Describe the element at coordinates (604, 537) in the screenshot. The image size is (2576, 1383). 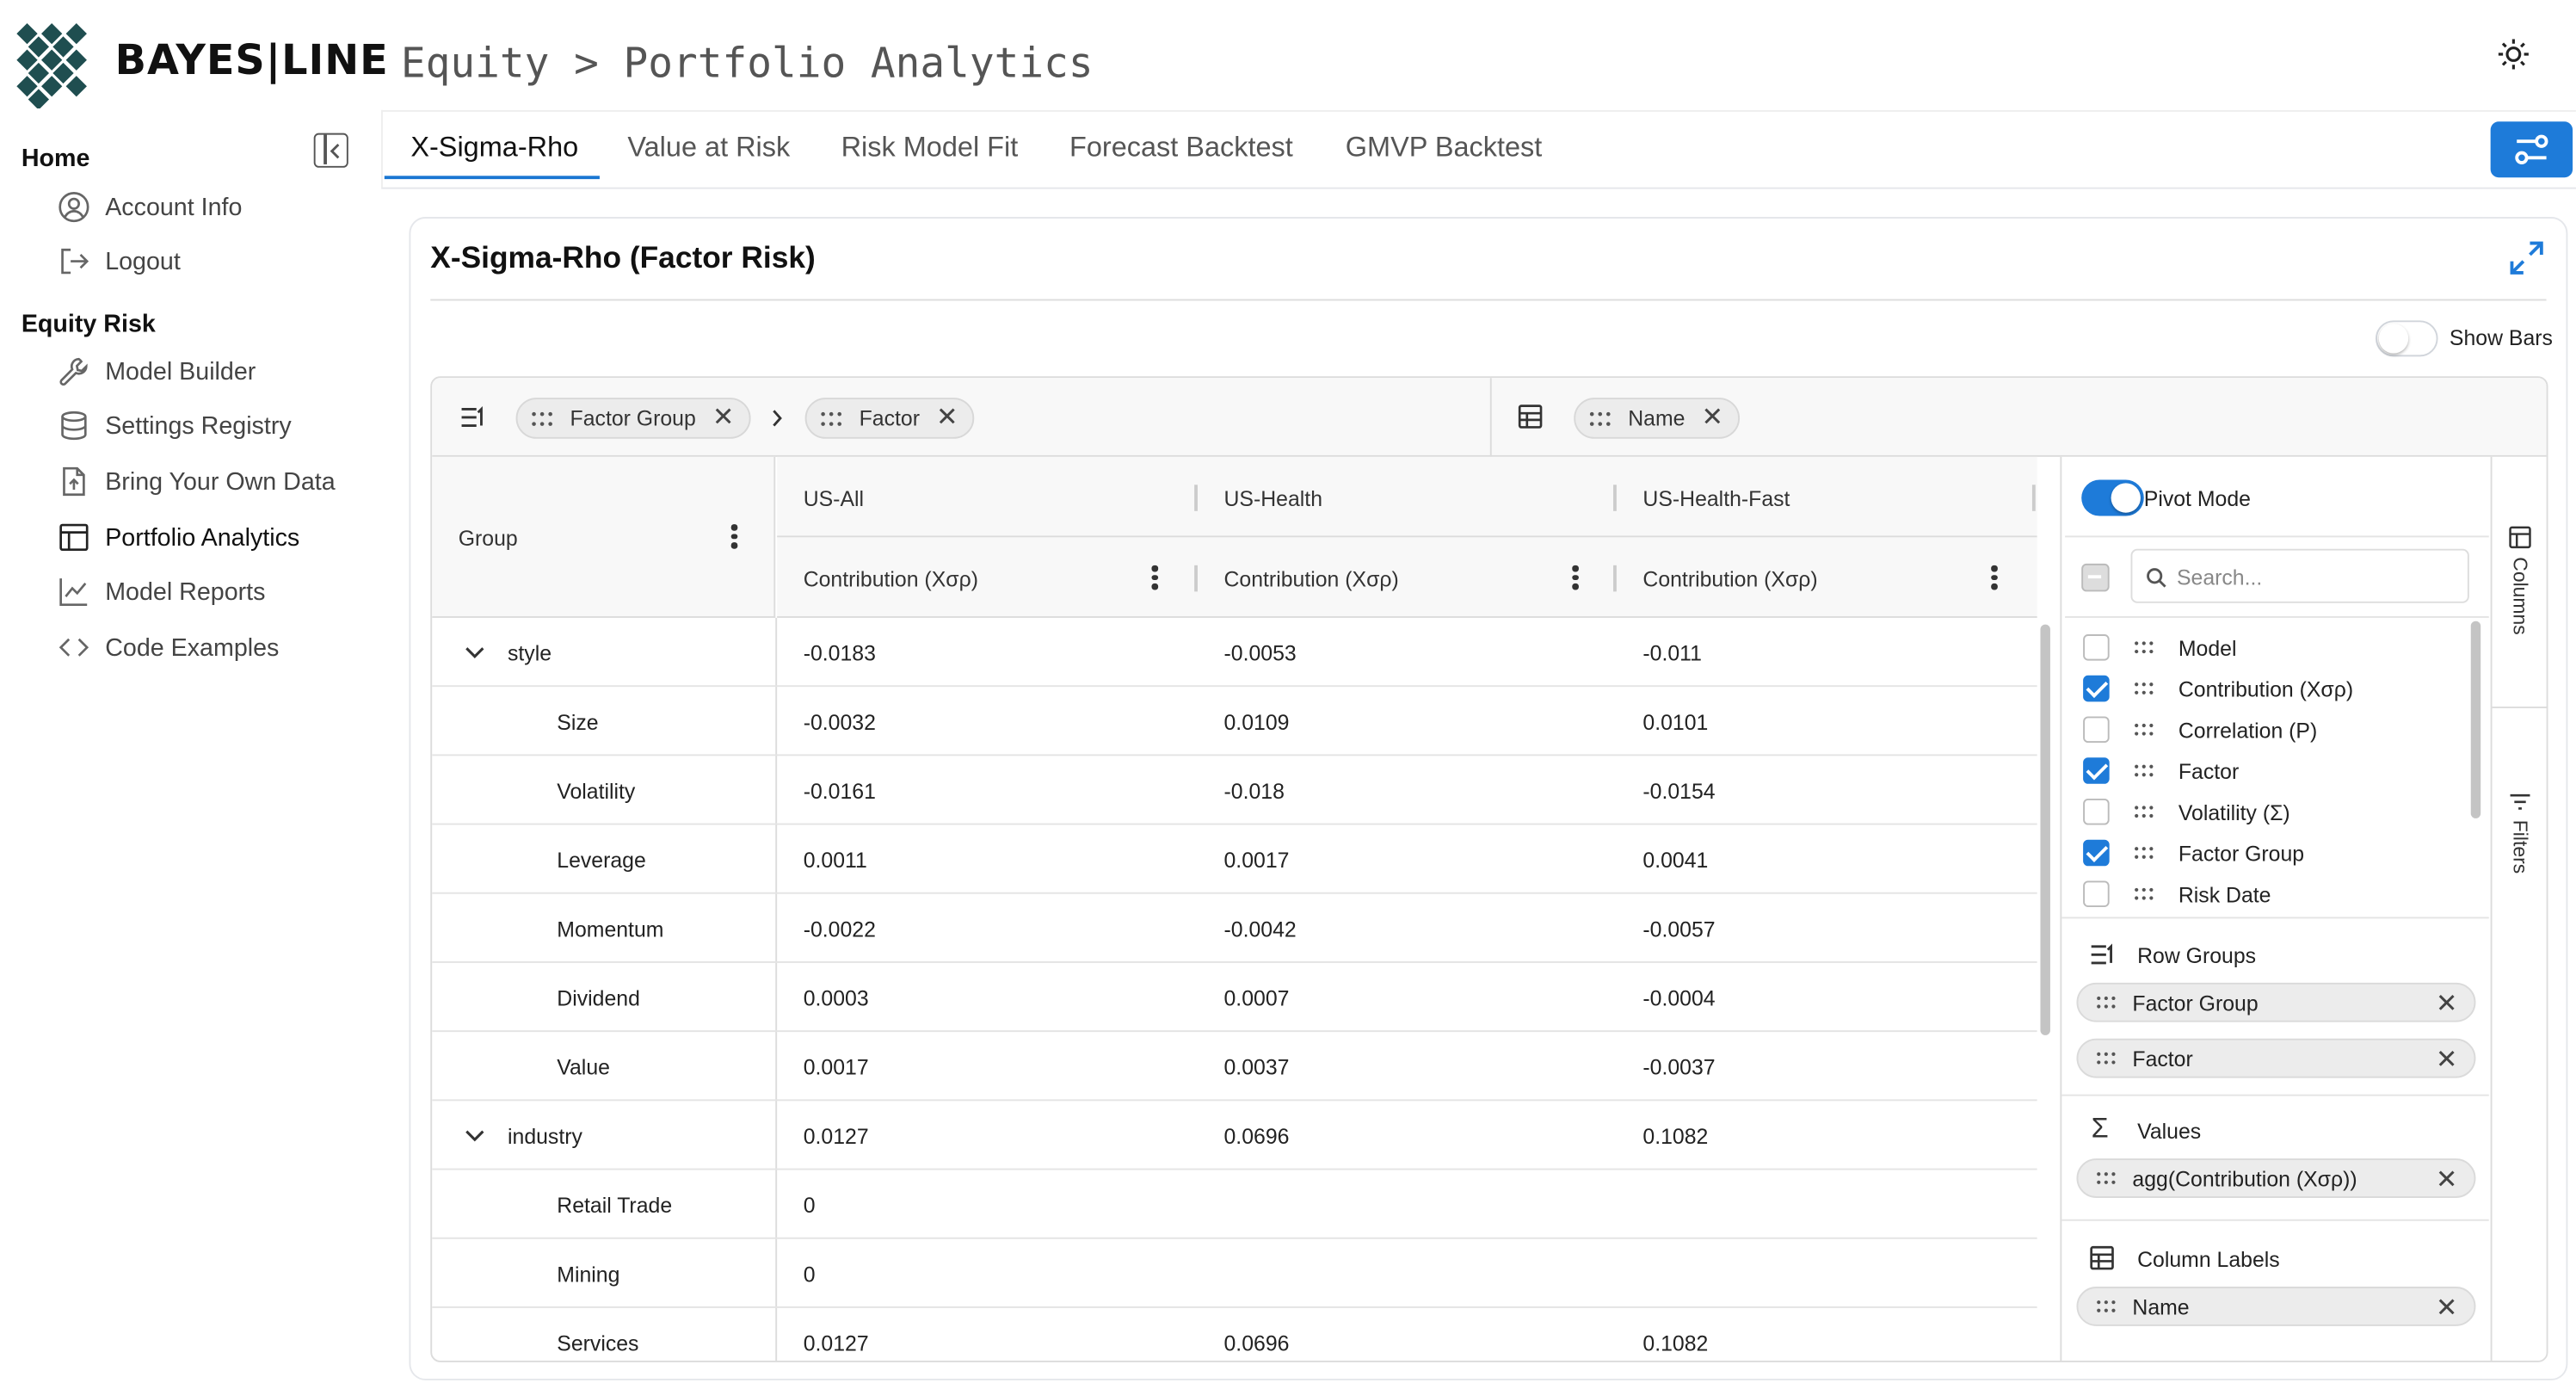
I see `group-column-header: Group` at that location.